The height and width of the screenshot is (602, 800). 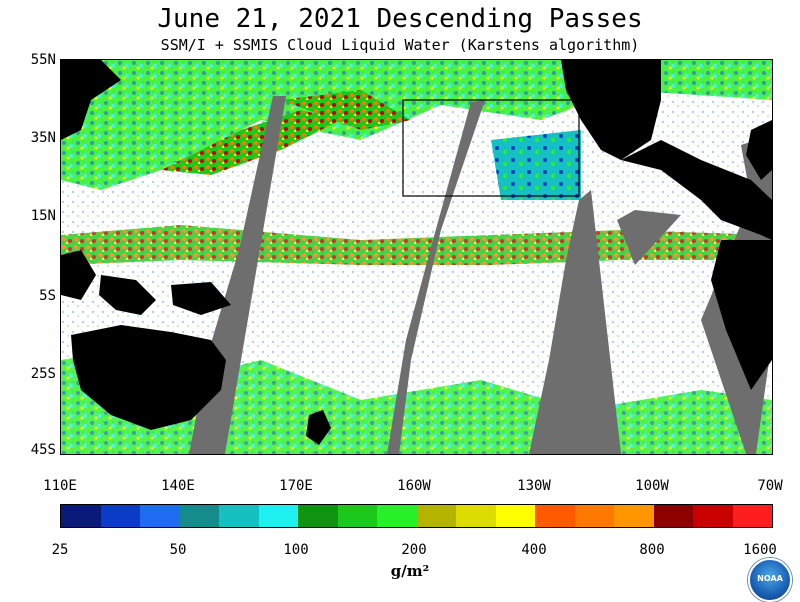 I want to click on lat-label-15n: 15N, so click(x=43, y=216).